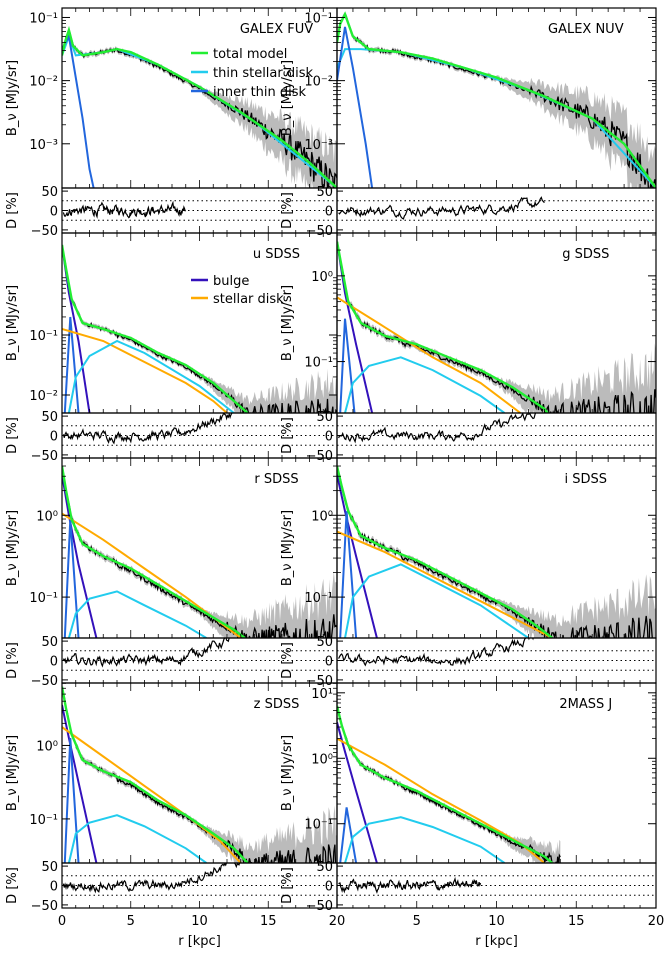 The width and height of the screenshot is (665, 957). I want to click on panel-title: GALEX FUV, so click(276, 29).